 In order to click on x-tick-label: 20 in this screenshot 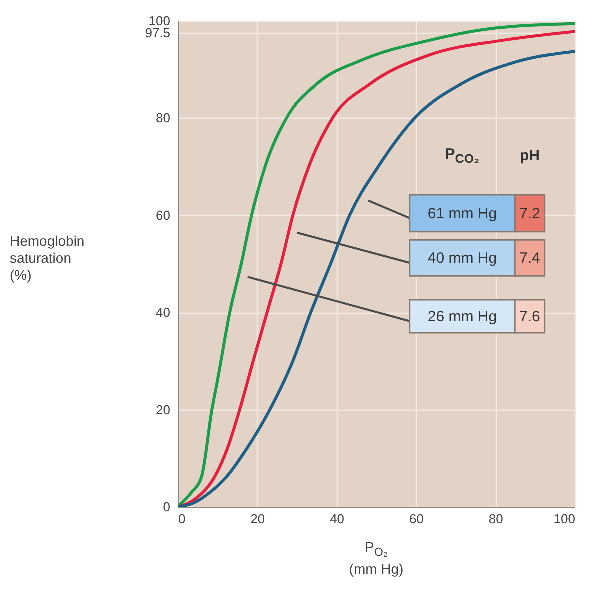, I will do `click(258, 519)`.